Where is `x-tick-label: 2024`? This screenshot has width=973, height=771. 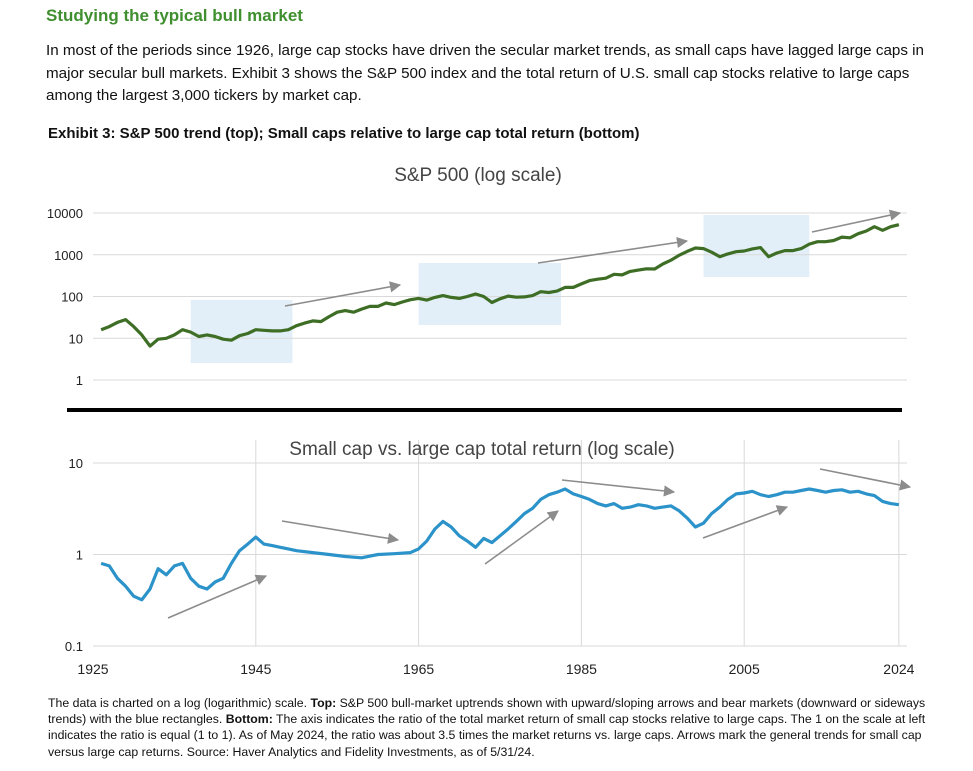 x-tick-label: 2024 is located at coordinates (898, 669).